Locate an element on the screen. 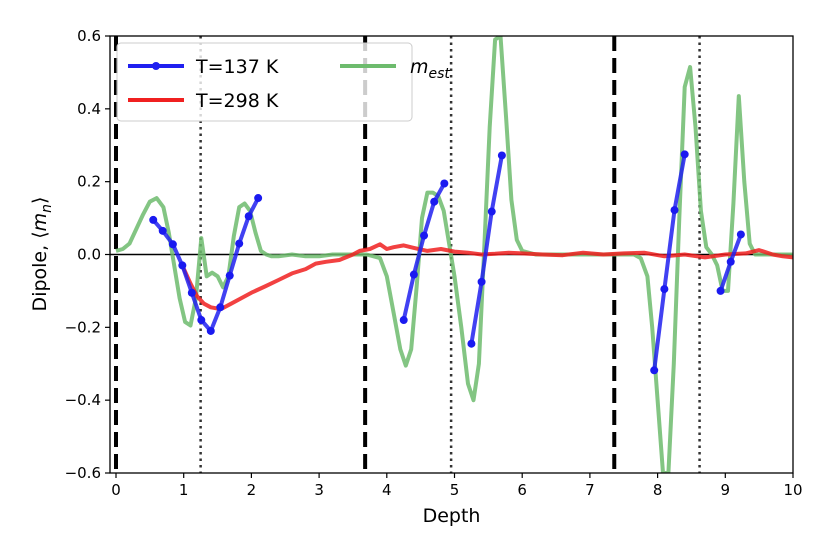 The width and height of the screenshot is (830, 554). legend: T=137 K T=298 K mest is located at coordinates (283, 82).